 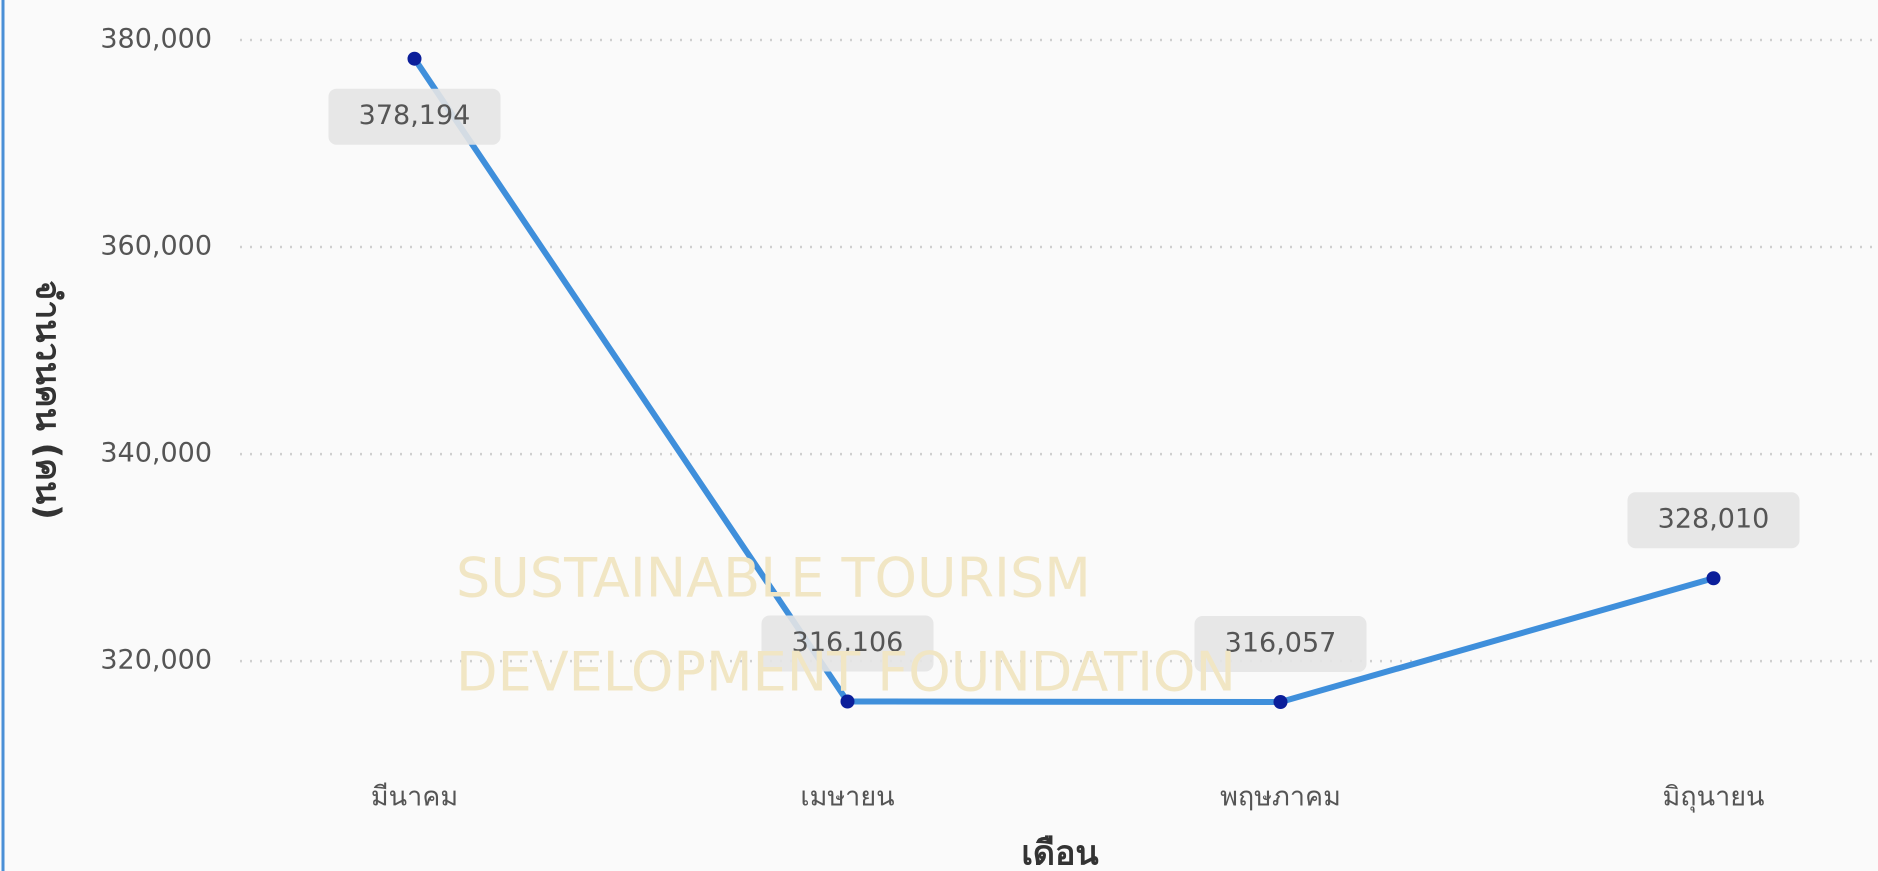 What do you see at coordinates (847, 797) in the screenshot?
I see `x-tick-label: เมษายน` at bounding box center [847, 797].